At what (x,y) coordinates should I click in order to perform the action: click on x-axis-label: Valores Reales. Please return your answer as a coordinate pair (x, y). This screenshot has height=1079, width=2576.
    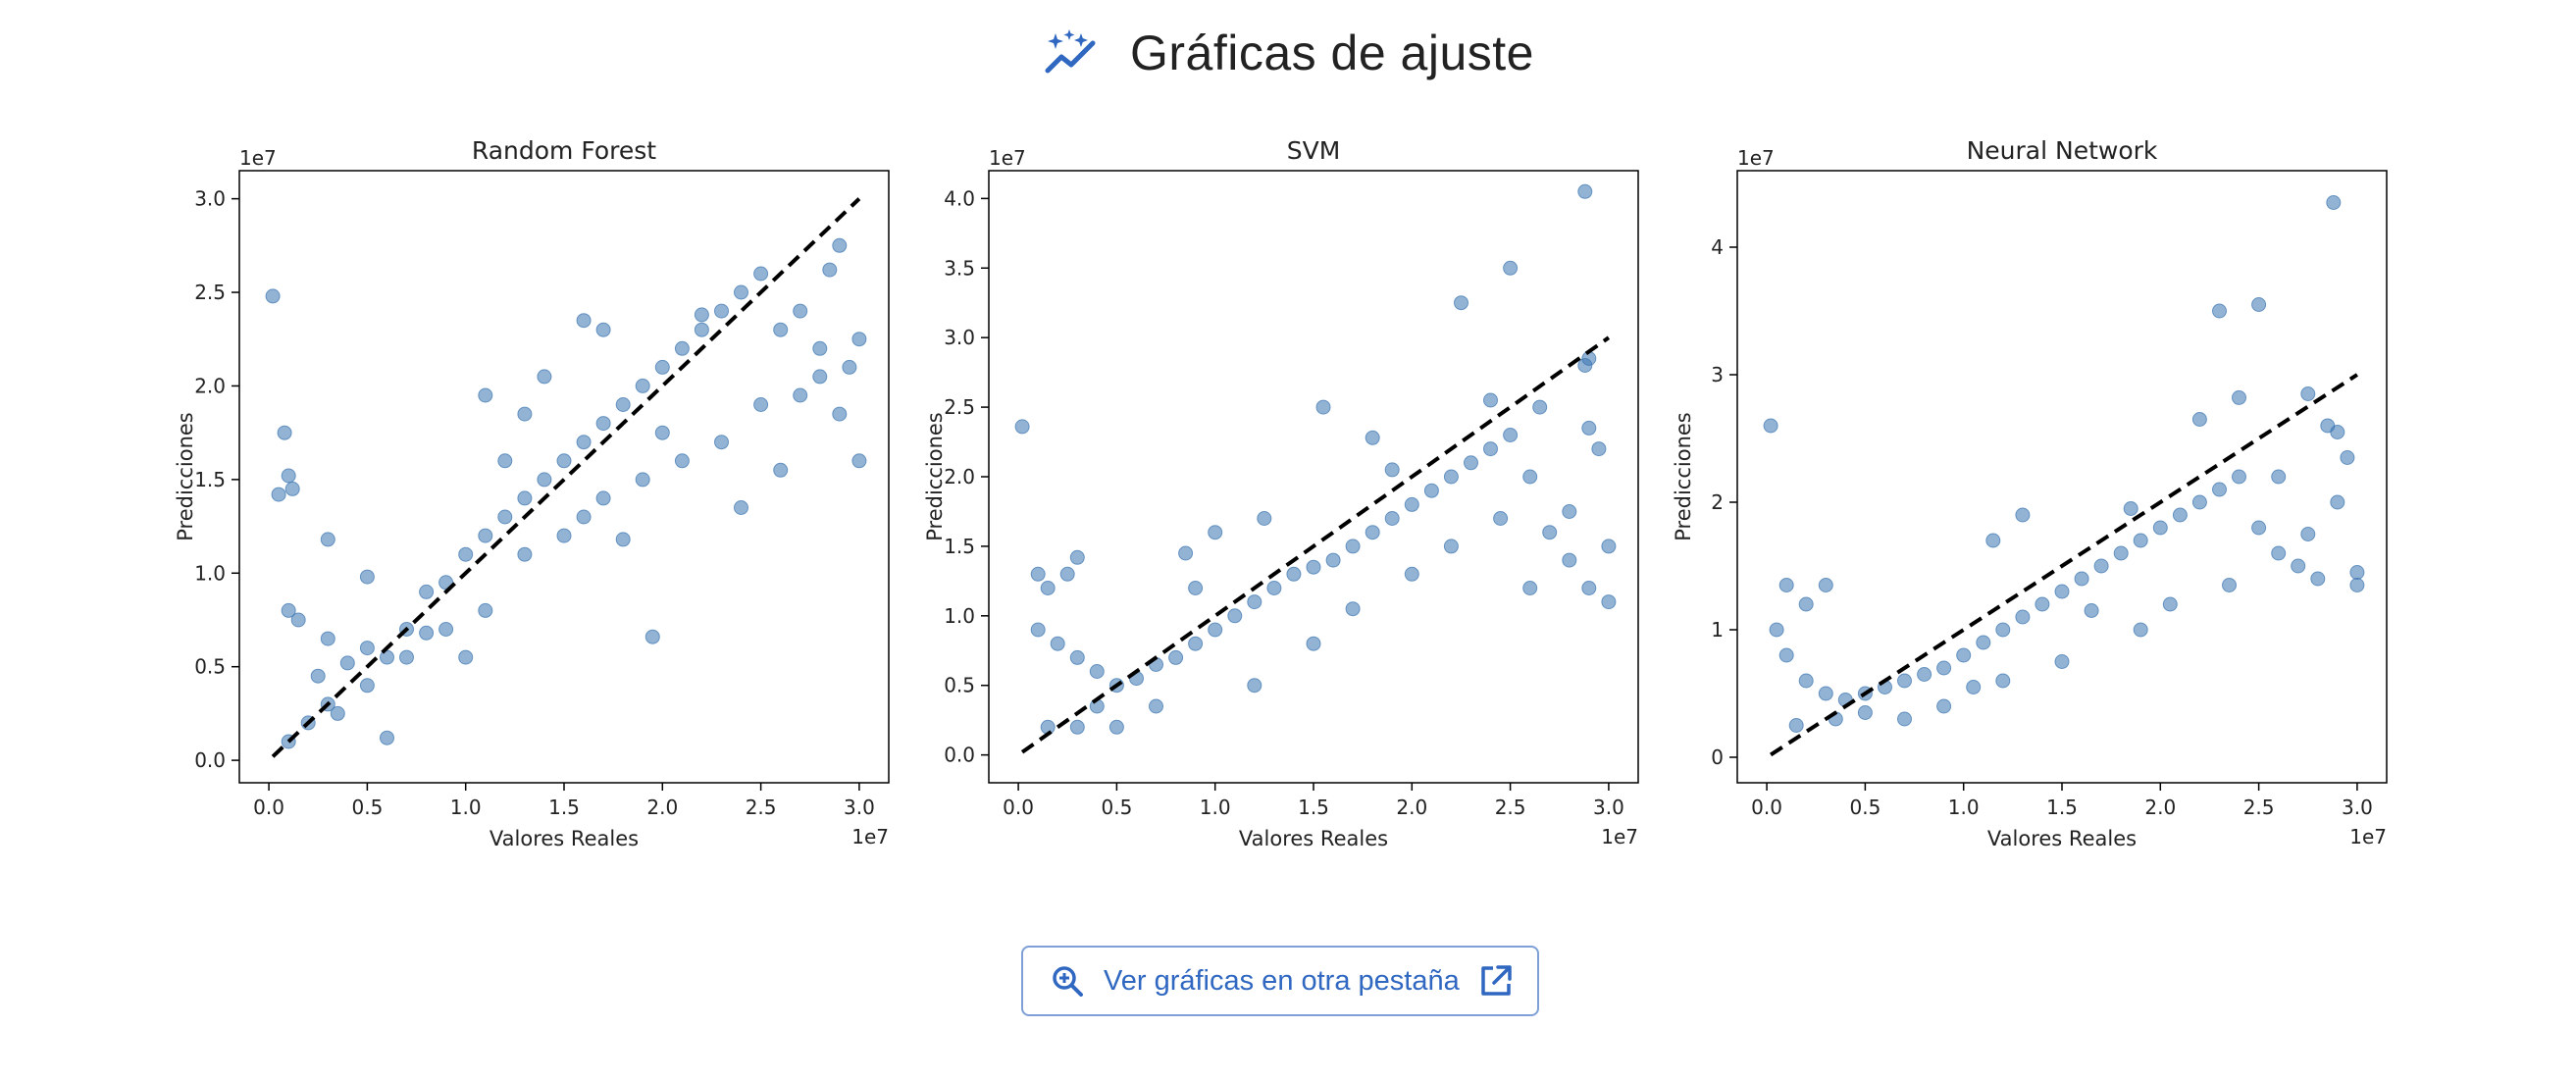
    Looking at the image, I should click on (564, 838).